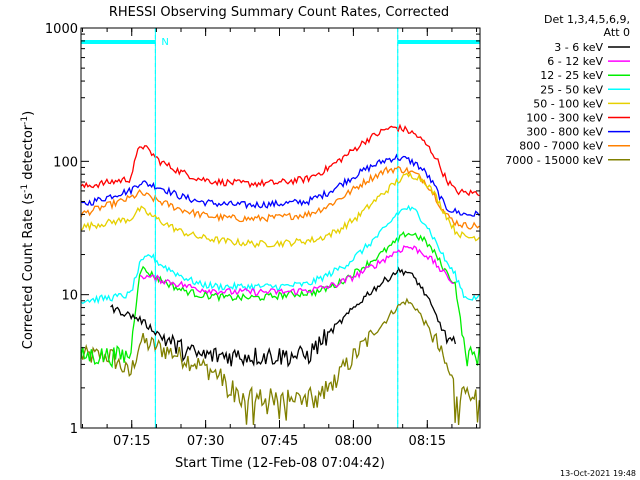  I want to click on x-tick-label: 08:00, so click(353, 441).